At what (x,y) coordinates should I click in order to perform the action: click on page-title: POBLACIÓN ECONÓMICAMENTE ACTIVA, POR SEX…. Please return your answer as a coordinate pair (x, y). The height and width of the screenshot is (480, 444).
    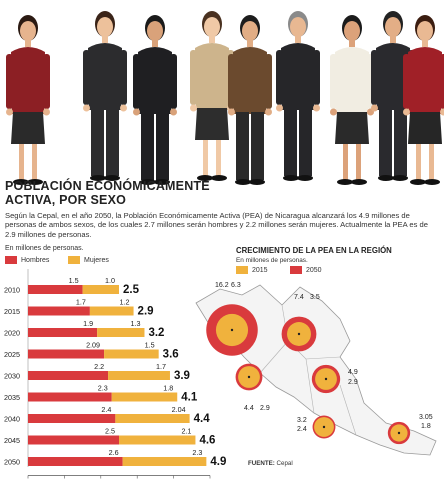
    Looking at the image, I should click on (120, 193).